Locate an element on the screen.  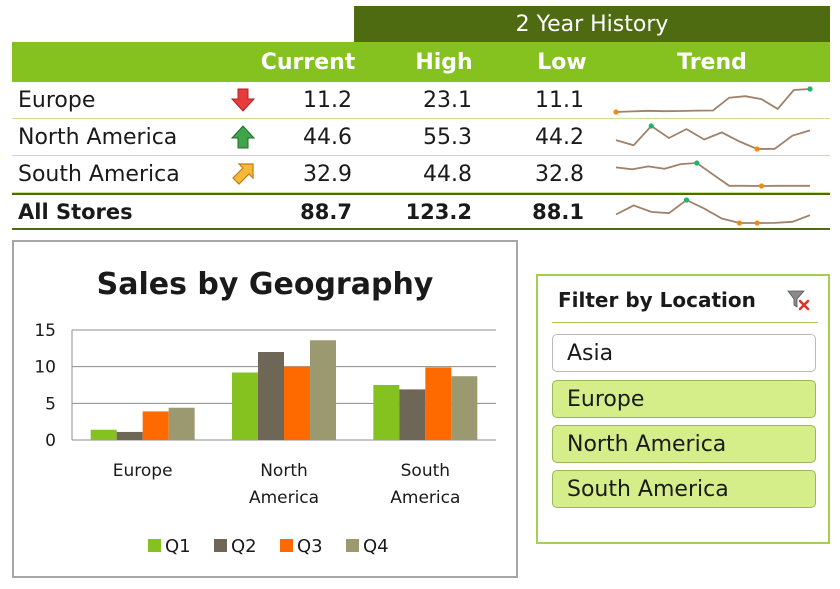
row-current: 11.2 is located at coordinates (327, 100).